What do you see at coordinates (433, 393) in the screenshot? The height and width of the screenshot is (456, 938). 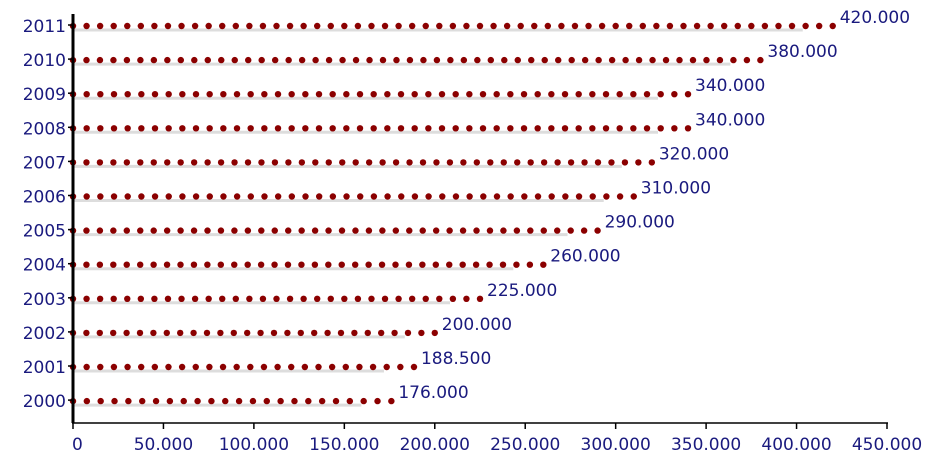 I see `value-label: 176.000` at bounding box center [433, 393].